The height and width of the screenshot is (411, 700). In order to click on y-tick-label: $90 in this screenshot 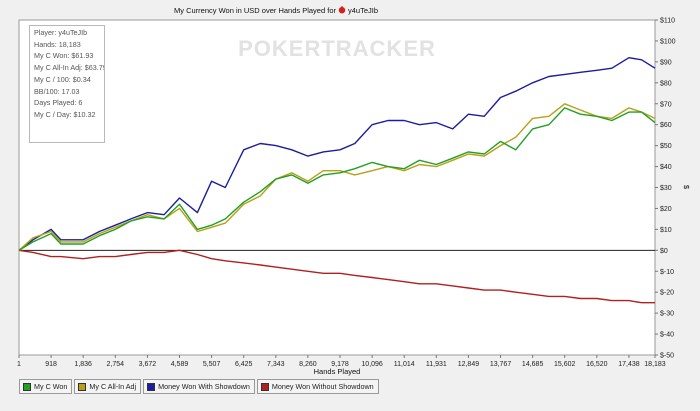, I will do `click(666, 62)`.